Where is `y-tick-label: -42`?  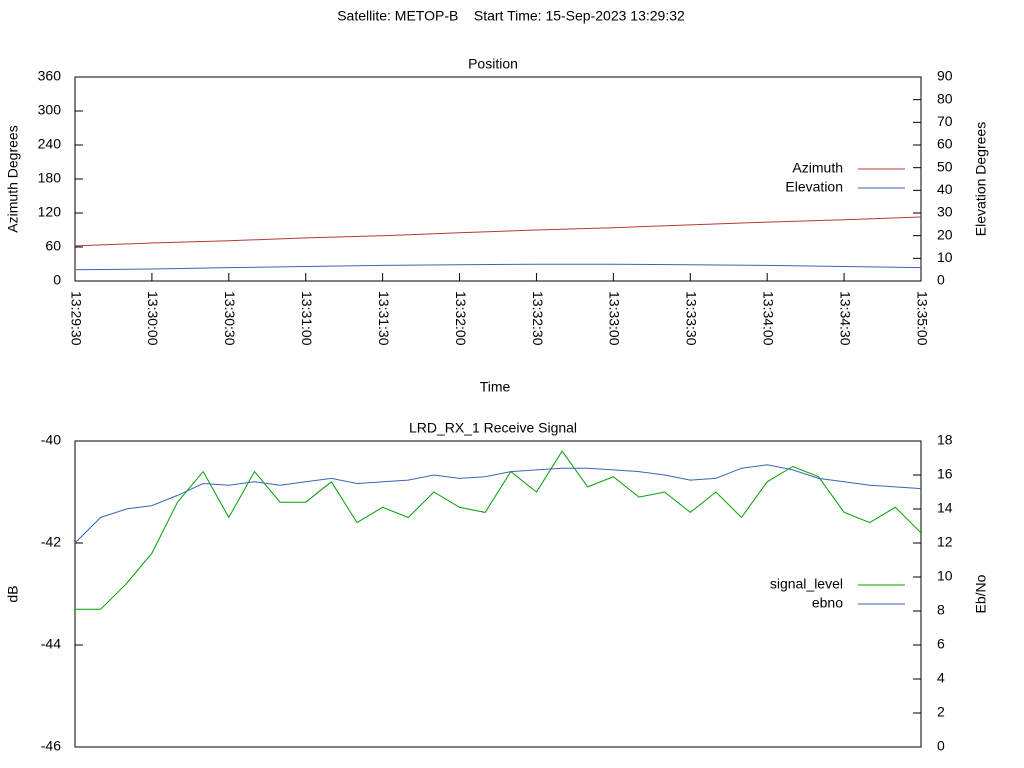 y-tick-label: -42 is located at coordinates (51, 542).